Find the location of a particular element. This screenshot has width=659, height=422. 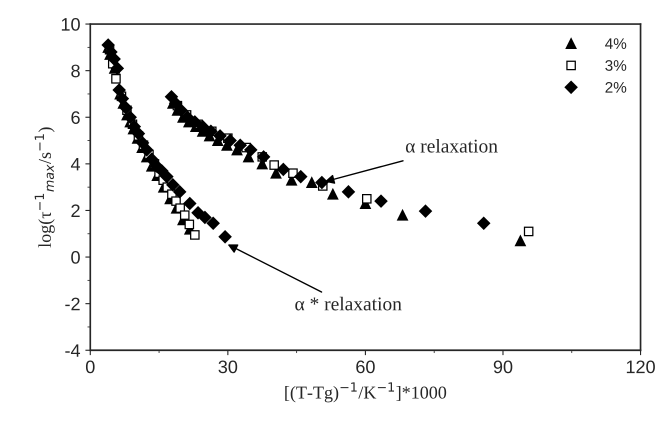

y-tick-label: 2 is located at coordinates (75, 210).